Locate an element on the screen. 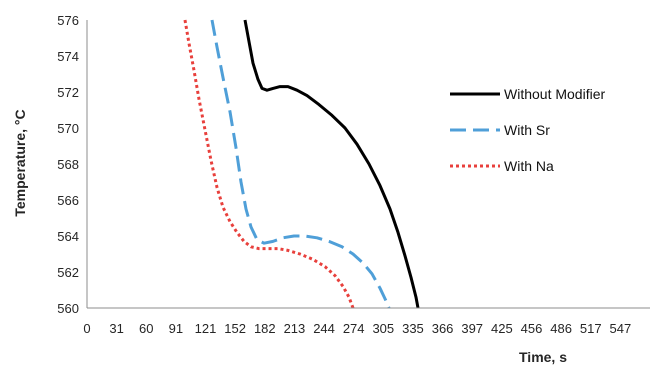 The width and height of the screenshot is (659, 370). x-tick-label: 182 is located at coordinates (265, 328).